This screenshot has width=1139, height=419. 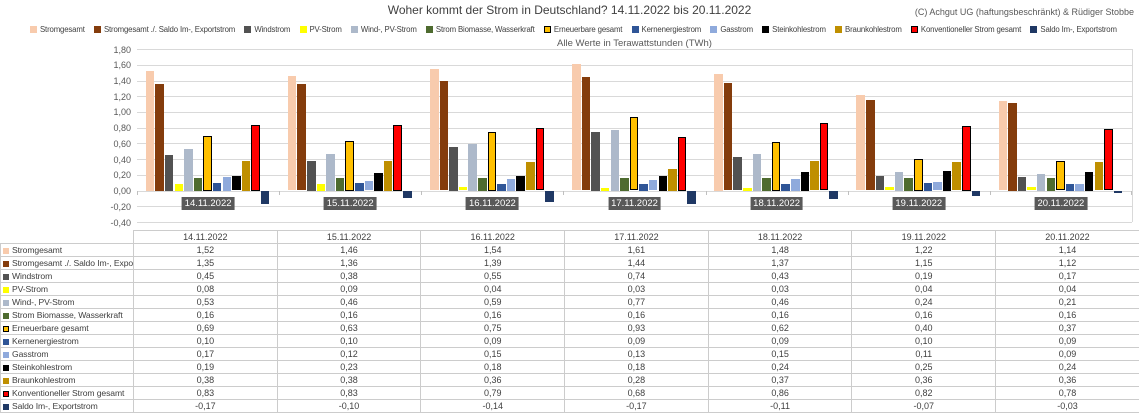 I want to click on legend-item-label: Stromgesamt ./. Saldo Im-, Exportstrom, so click(x=169, y=29).